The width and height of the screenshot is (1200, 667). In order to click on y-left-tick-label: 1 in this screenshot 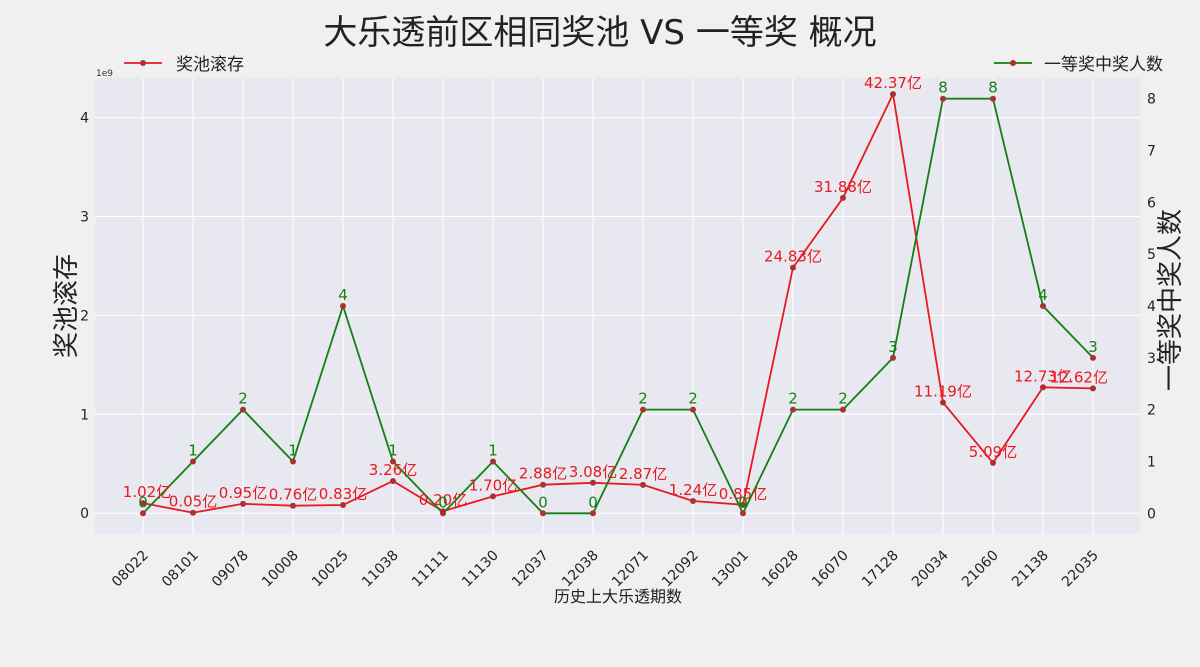, I will do `click(84, 415)`.